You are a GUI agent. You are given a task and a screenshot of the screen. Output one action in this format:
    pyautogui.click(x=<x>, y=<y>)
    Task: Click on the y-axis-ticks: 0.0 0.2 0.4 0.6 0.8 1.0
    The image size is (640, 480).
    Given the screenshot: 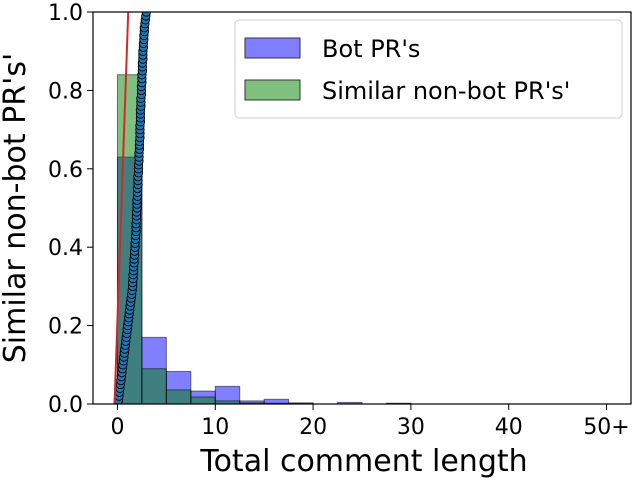 What is the action you would take?
    pyautogui.click(x=70, y=209)
    